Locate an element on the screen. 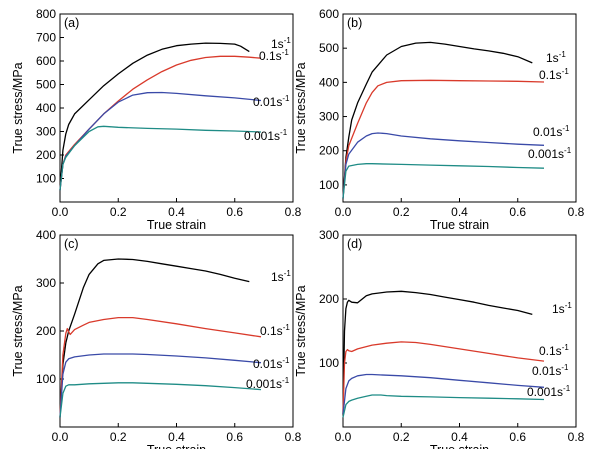  panel-label: (c) is located at coordinates (71, 244).